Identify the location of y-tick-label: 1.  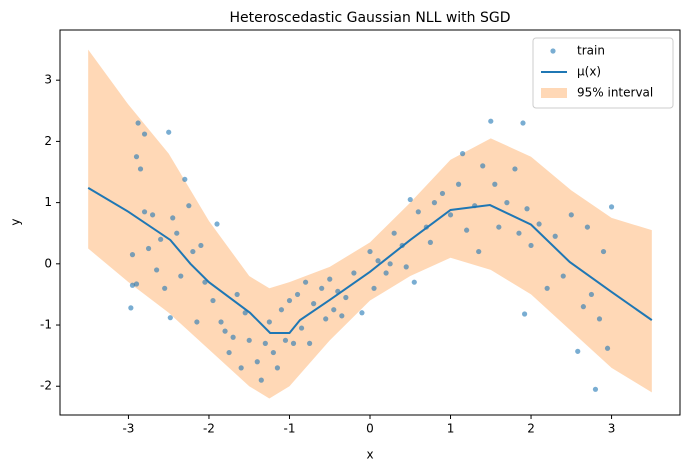
(48, 202).